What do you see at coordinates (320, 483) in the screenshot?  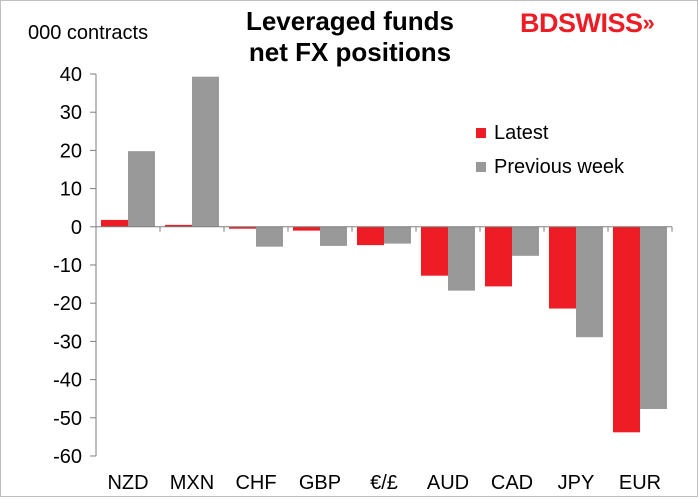 I see `x-tick-label: GBP` at bounding box center [320, 483].